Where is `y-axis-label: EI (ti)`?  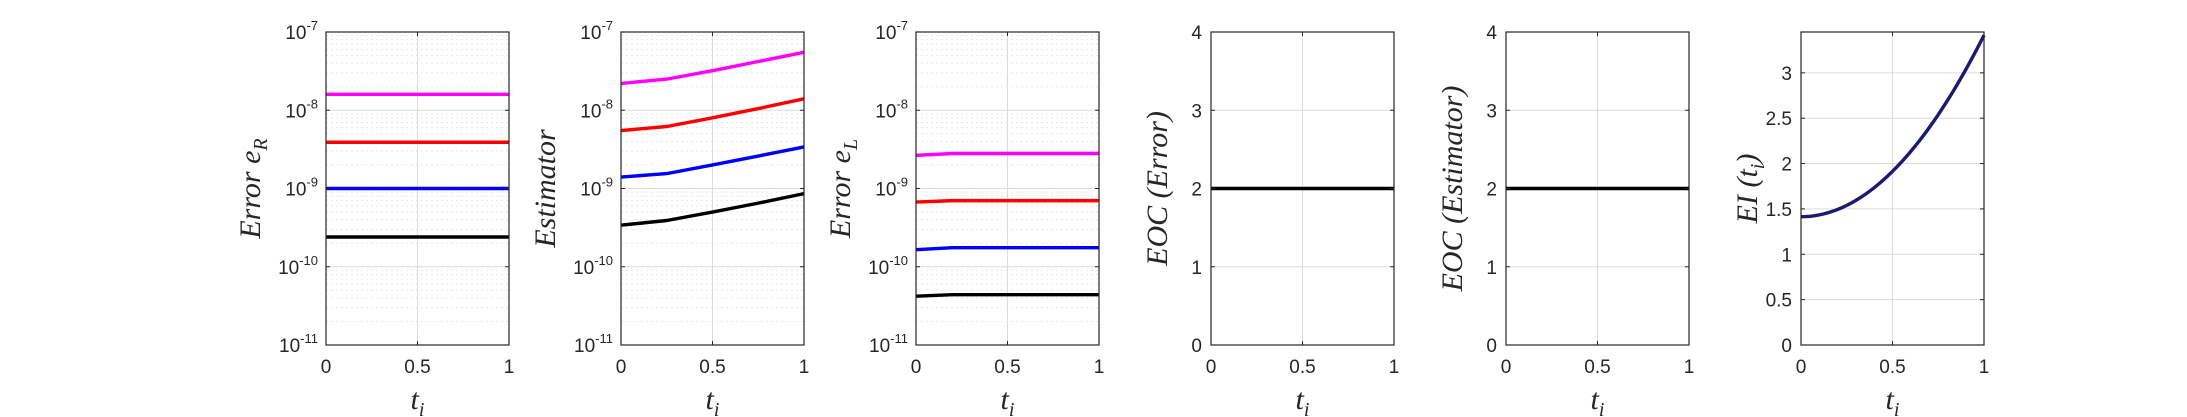
y-axis-label: EI (ti) is located at coordinates (1750, 189).